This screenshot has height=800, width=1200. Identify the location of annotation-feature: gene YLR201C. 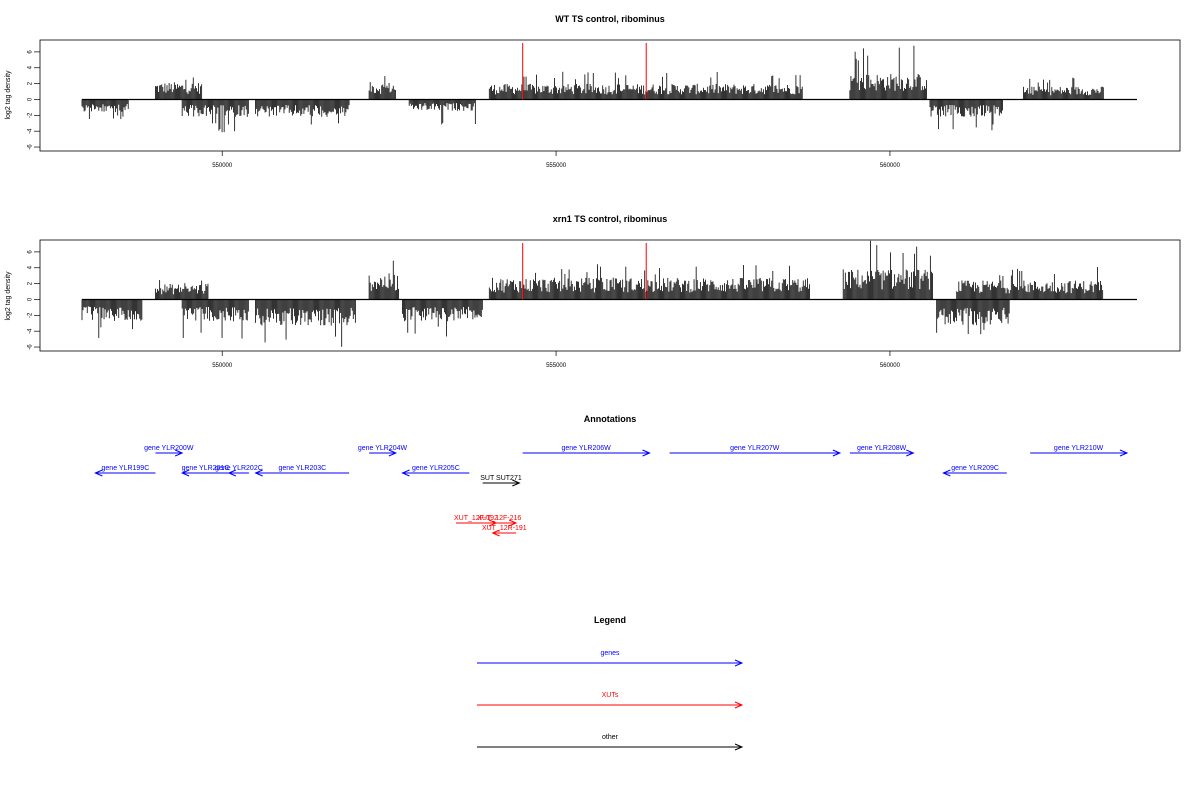
(205, 471).